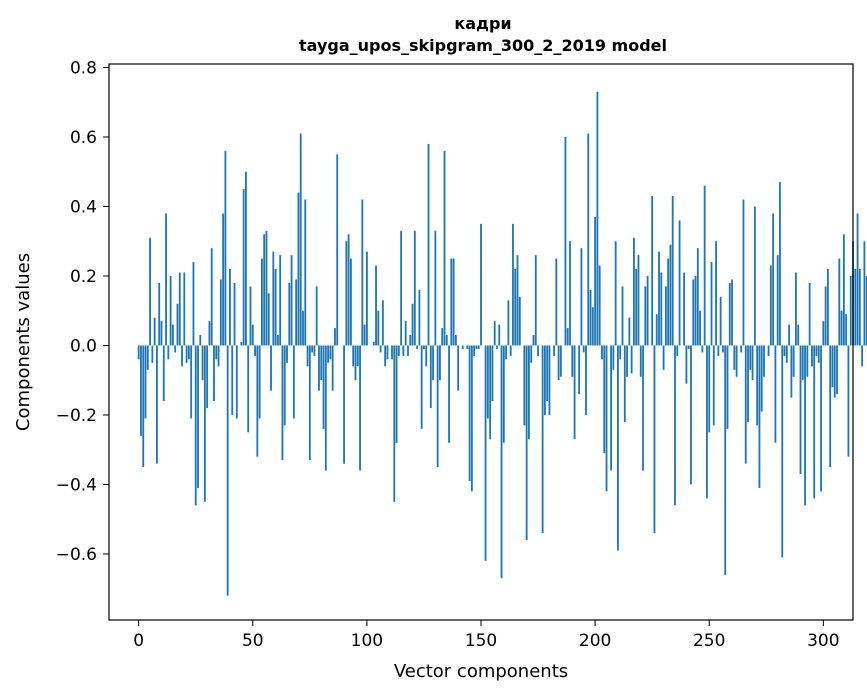 Image resolution: width=867 pixels, height=696 pixels. What do you see at coordinates (83, 68) in the screenshot?
I see `y-tick-label: 0.8` at bounding box center [83, 68].